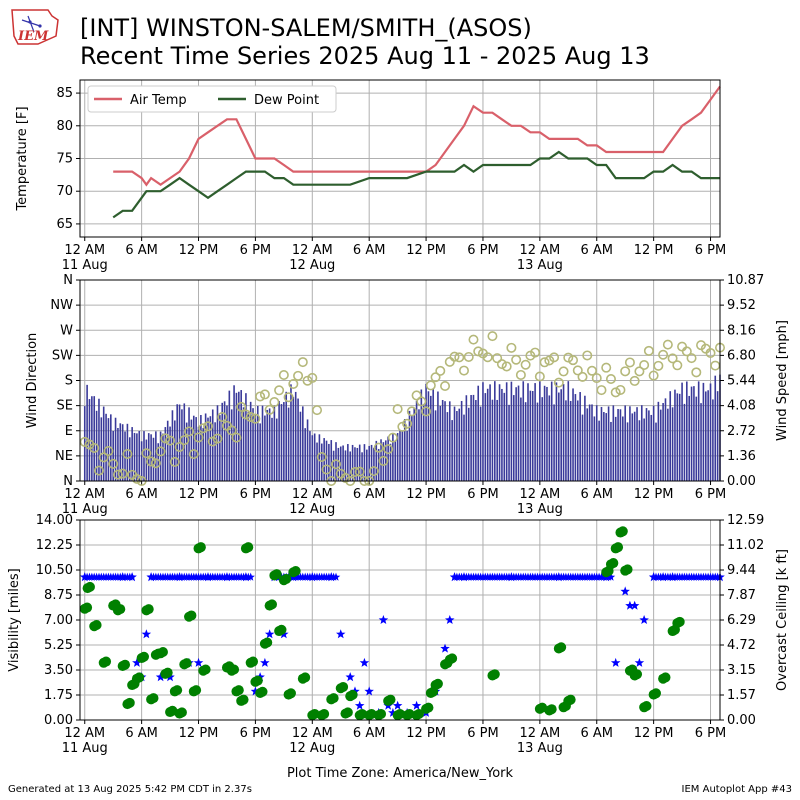 This screenshot has height=800, width=800. I want to click on x-tick-label: 12 AM, so click(312, 494).